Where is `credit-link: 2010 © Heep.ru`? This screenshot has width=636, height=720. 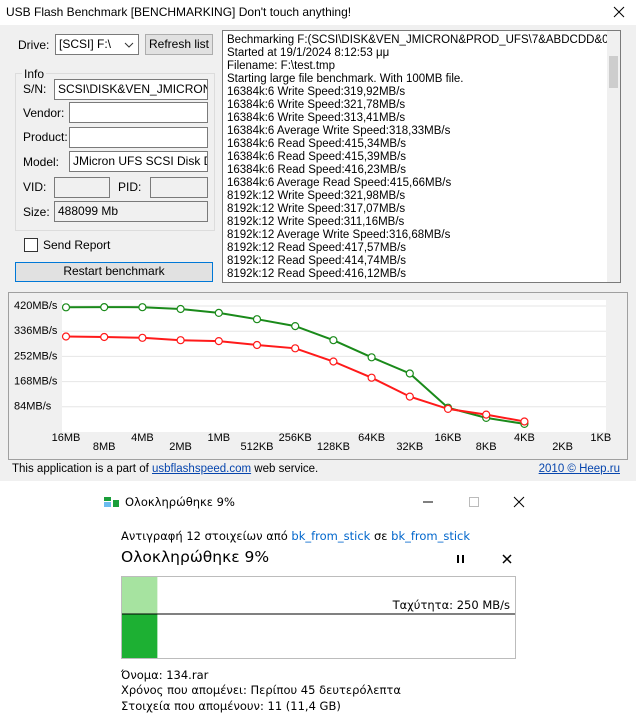
credit-link: 2010 © Heep.ru is located at coordinates (579, 469).